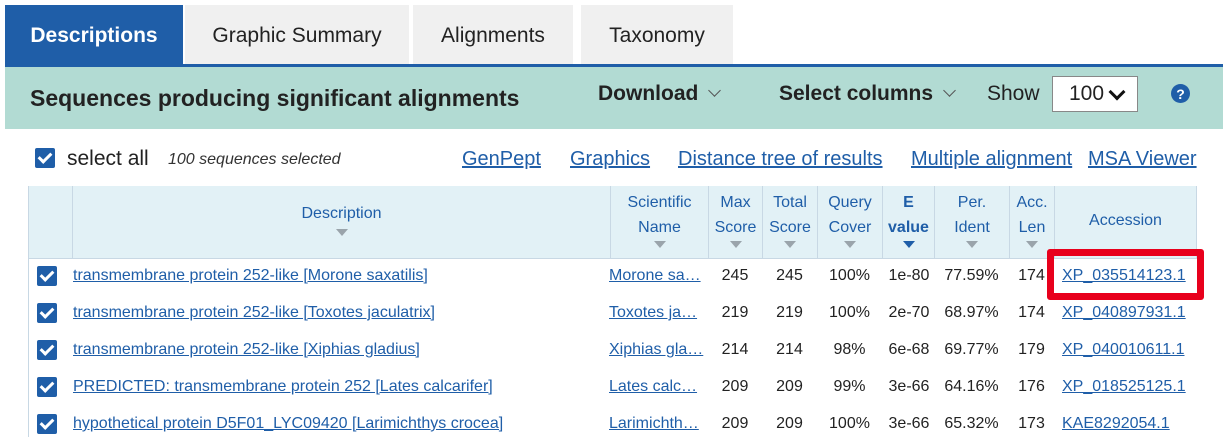 This screenshot has width=1223, height=442. I want to click on column-header-description: Description, so click(341, 222).